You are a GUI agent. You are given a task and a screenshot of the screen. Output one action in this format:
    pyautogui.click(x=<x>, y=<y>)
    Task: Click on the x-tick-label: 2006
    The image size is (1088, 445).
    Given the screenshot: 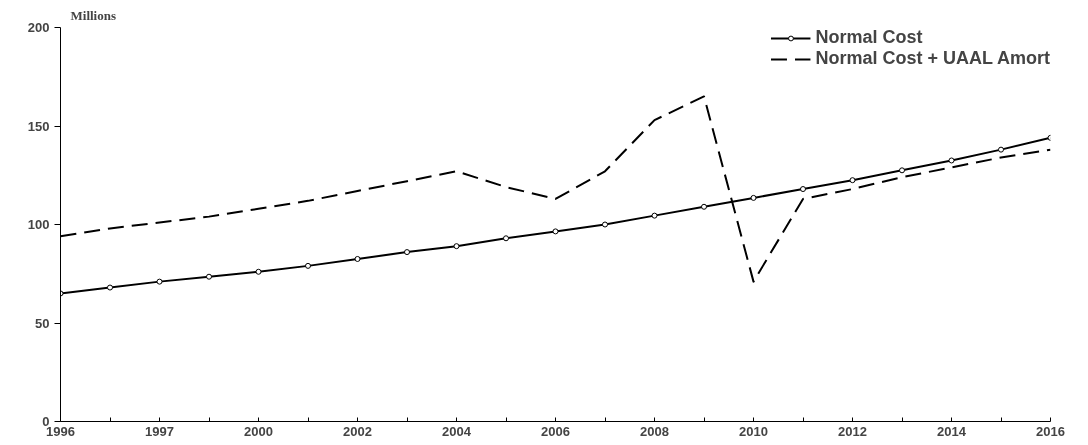 What is the action you would take?
    pyautogui.click(x=555, y=431)
    